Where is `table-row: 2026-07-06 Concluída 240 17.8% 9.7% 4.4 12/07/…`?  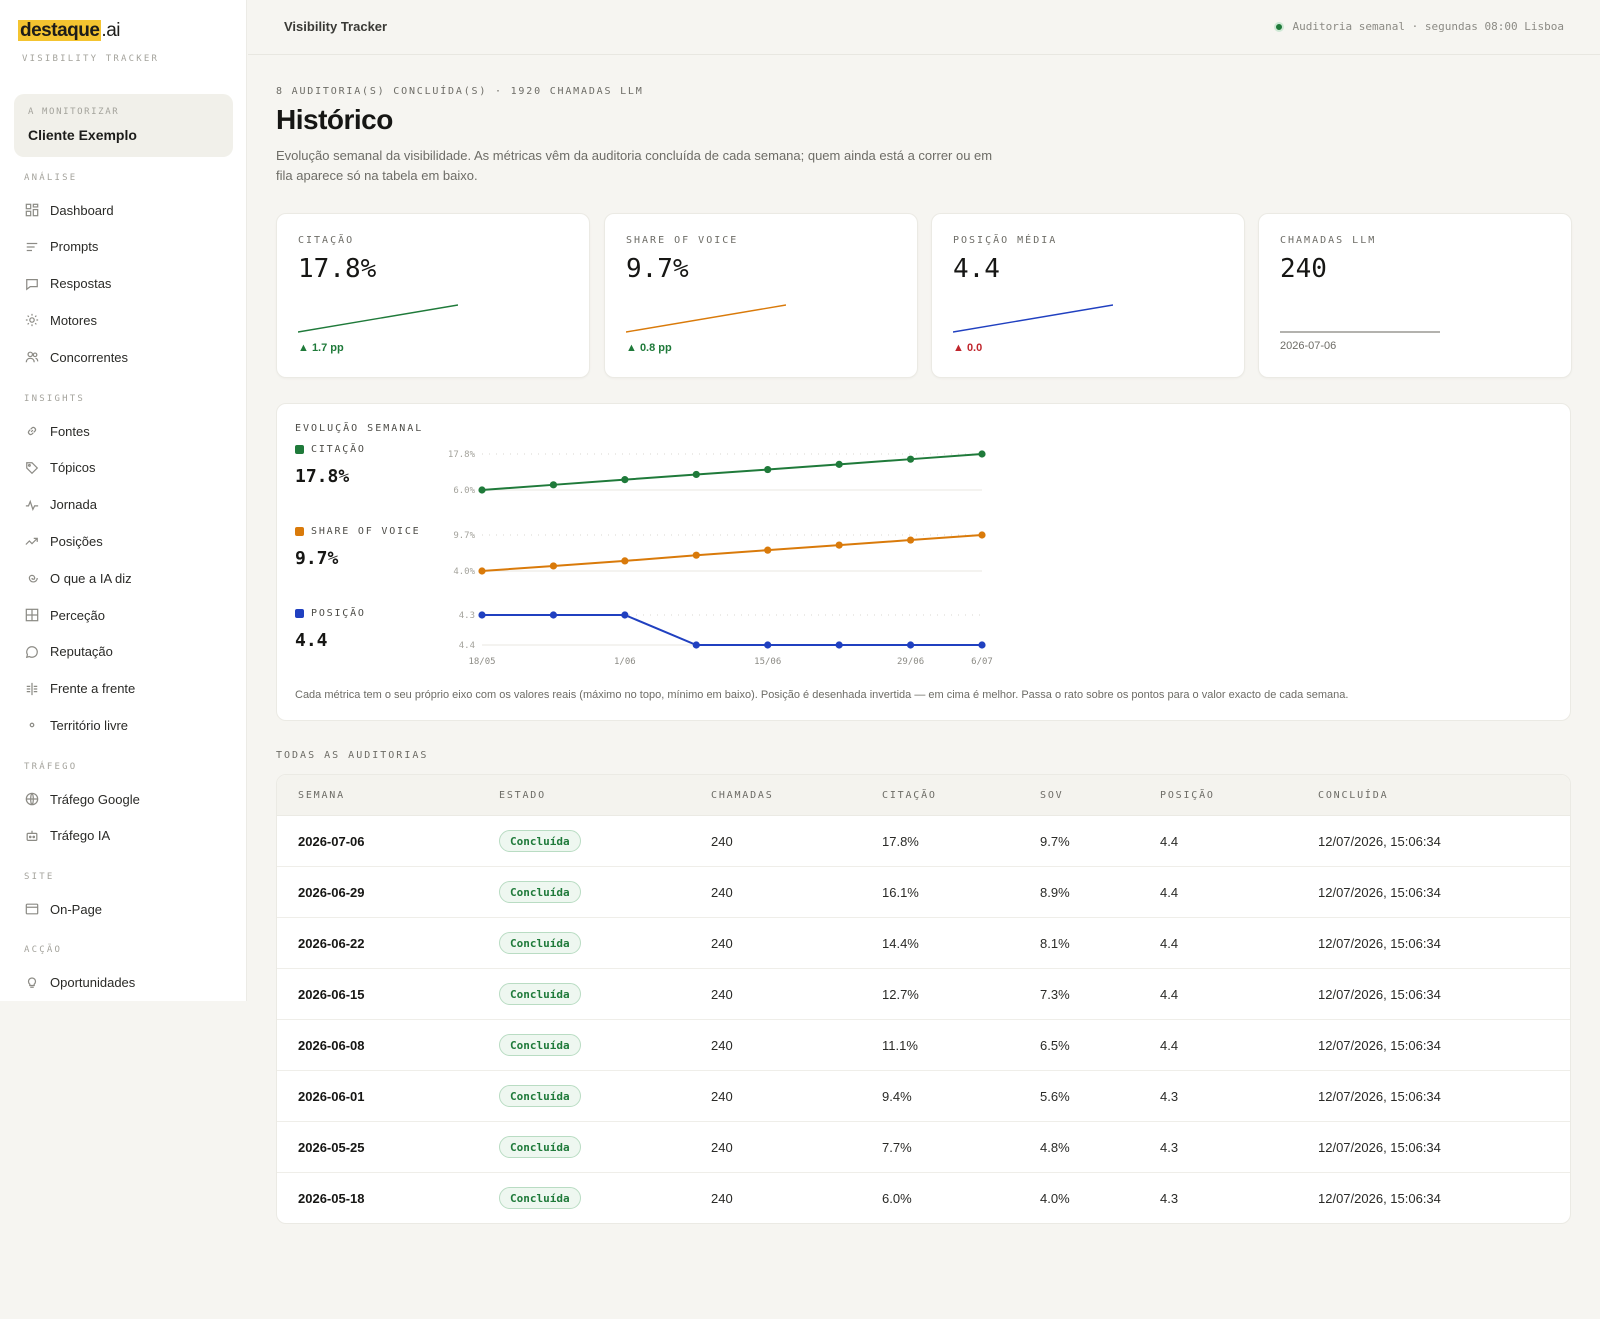
table-row: 2026-07-06 Concluída 240 17.8% 9.7% 4.4 12/07/… is located at coordinates (923, 841).